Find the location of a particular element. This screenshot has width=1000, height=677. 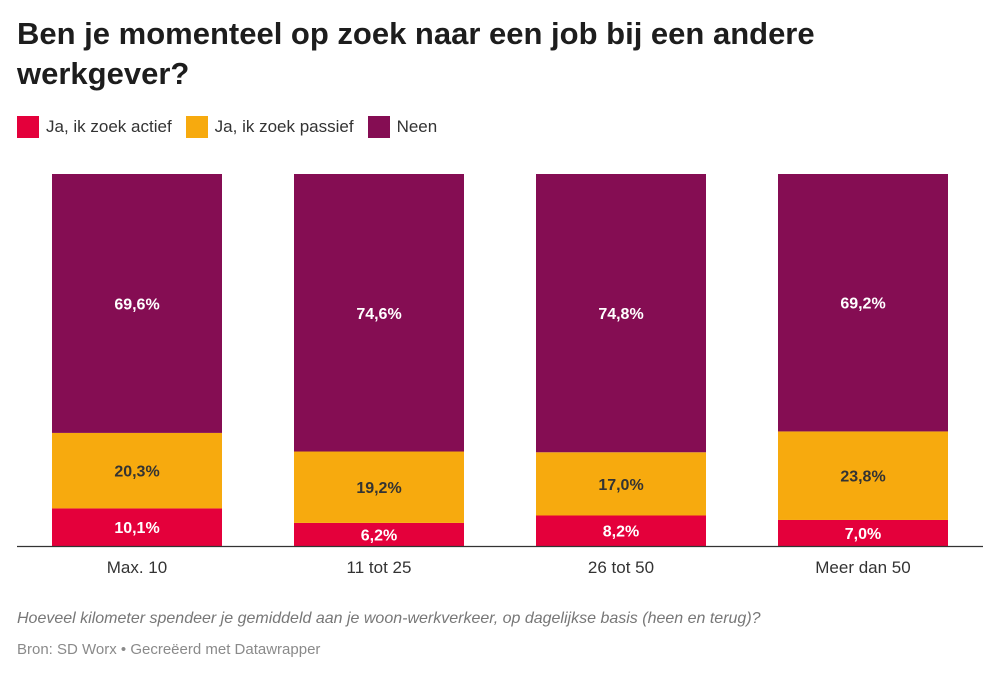

data-label: 10,1% is located at coordinates (136, 528).